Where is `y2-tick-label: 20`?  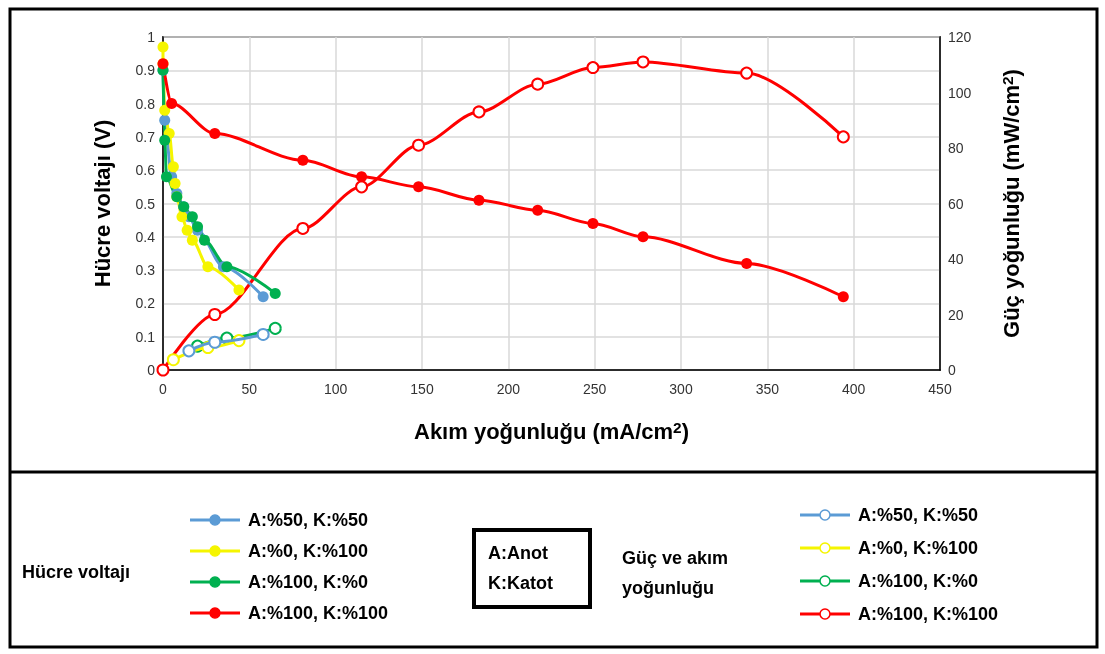 y2-tick-label: 20 is located at coordinates (956, 314).